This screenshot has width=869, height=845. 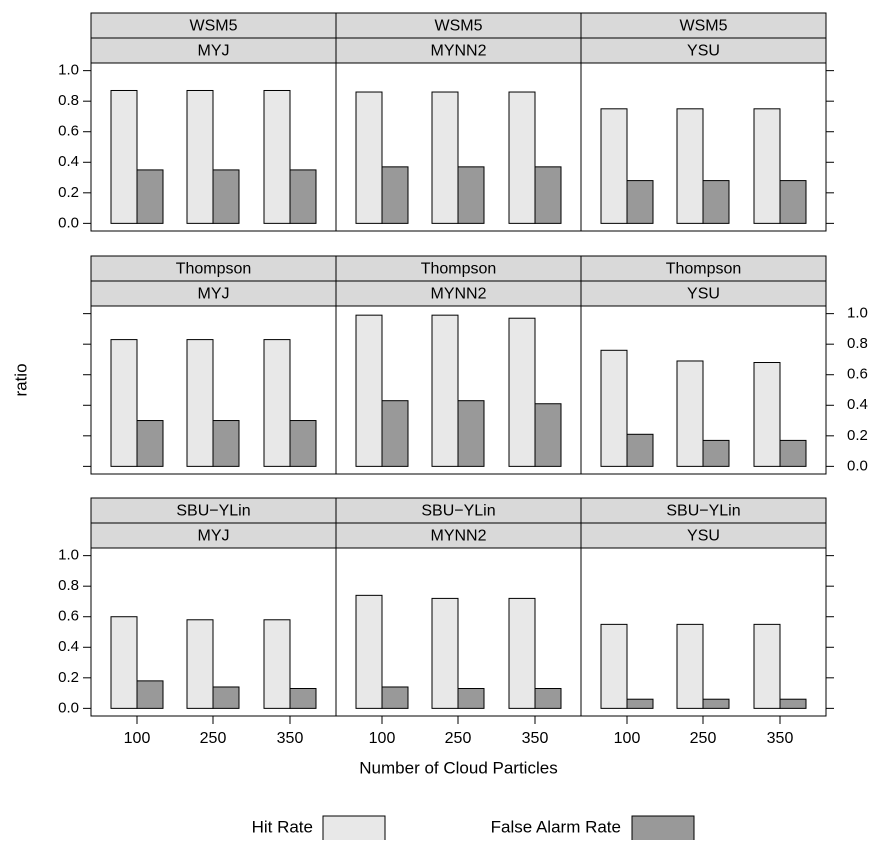 What do you see at coordinates (20, 379) in the screenshot?
I see `y-axis-label: ratio` at bounding box center [20, 379].